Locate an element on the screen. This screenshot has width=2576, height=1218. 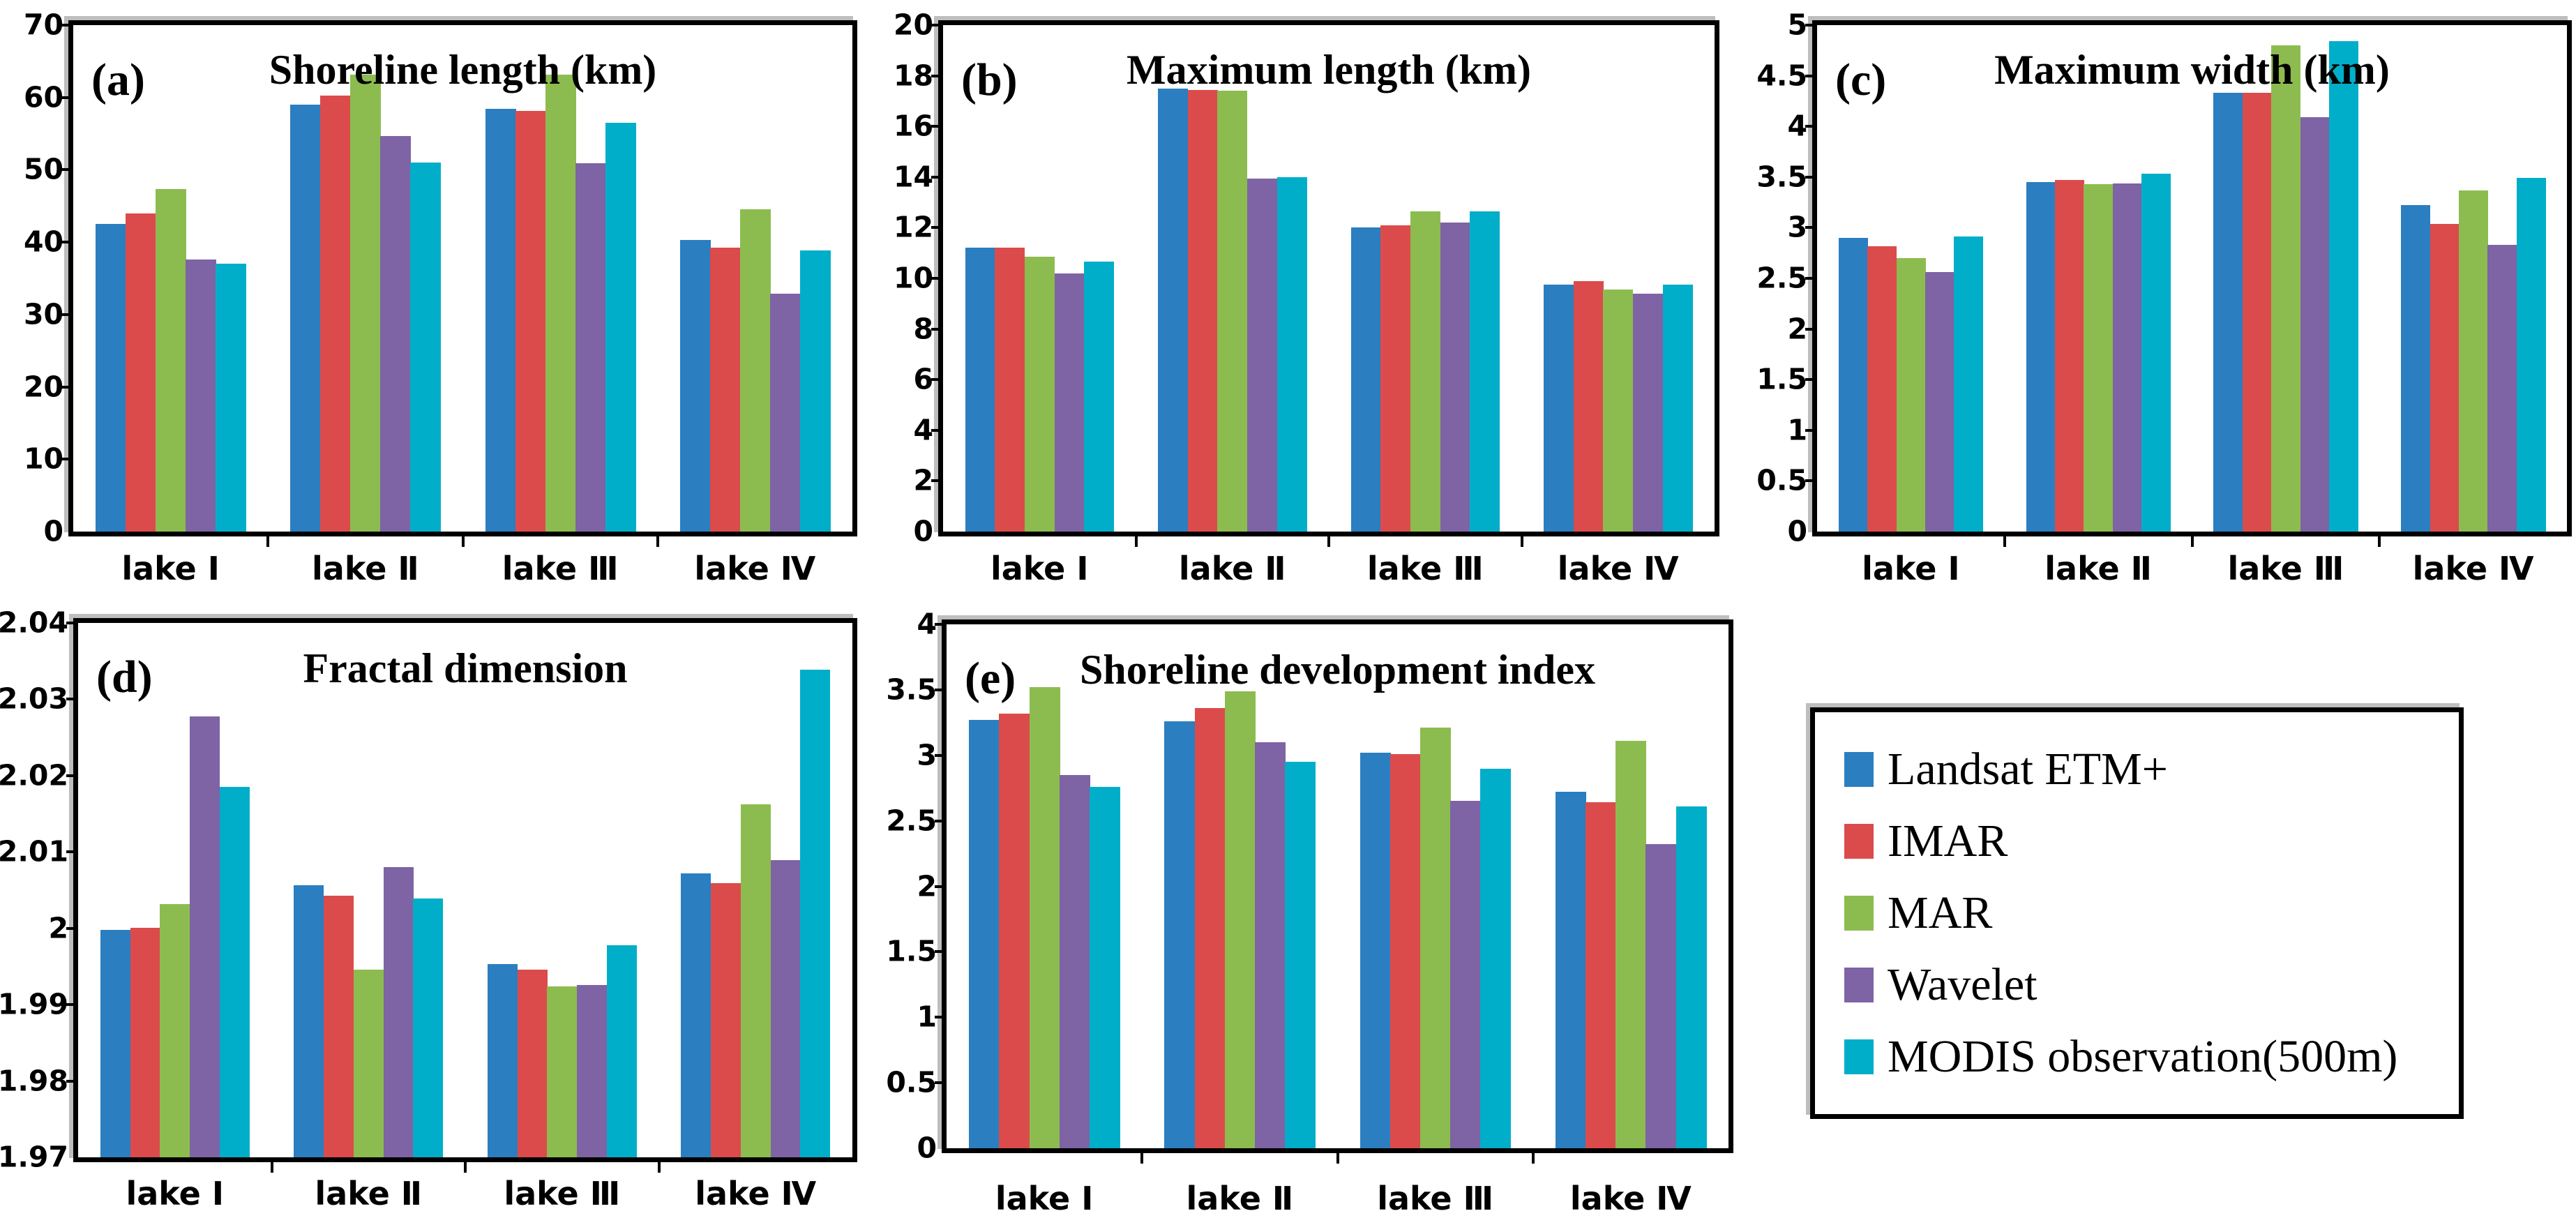
x-category-label: lake Ⅰ is located at coordinates (1911, 568).